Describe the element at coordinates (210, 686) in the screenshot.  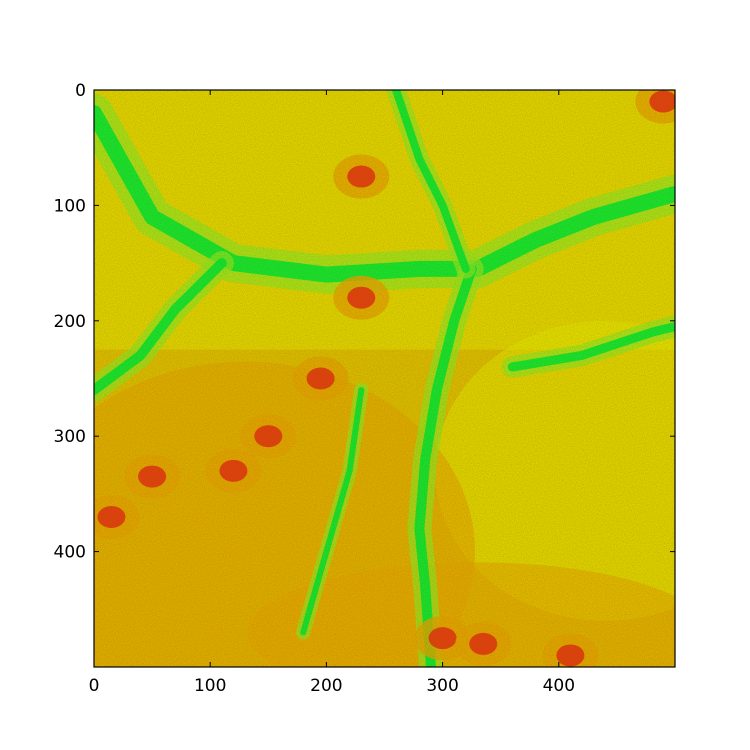
I see `x-tick-label: 100` at that location.